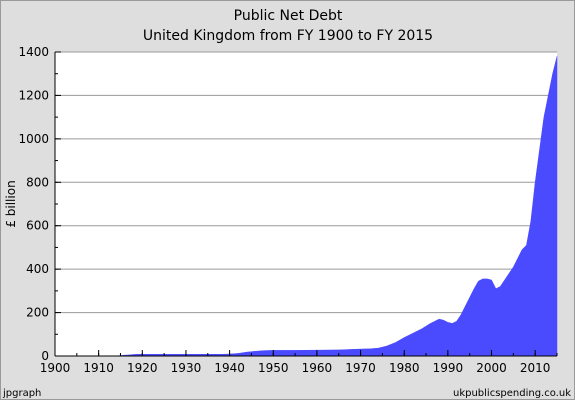 This screenshot has height=400, width=575. I want to click on chart-subtitle: United Kingdom from FY 1900 to FY 2015, so click(288, 36).